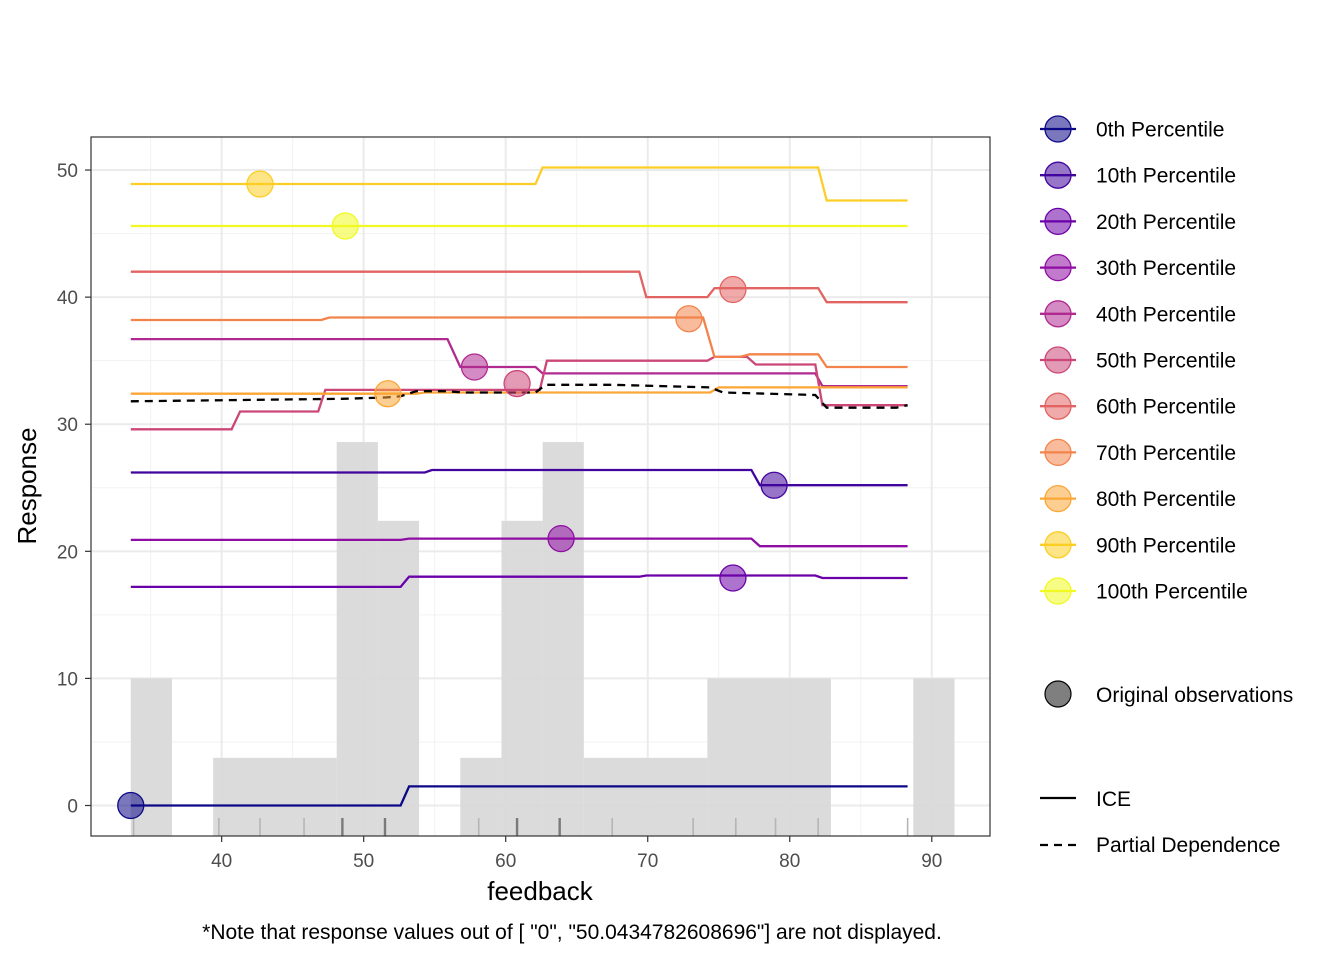  What do you see at coordinates (388, 394) in the screenshot?
I see `observation-point-80th-percentile` at bounding box center [388, 394].